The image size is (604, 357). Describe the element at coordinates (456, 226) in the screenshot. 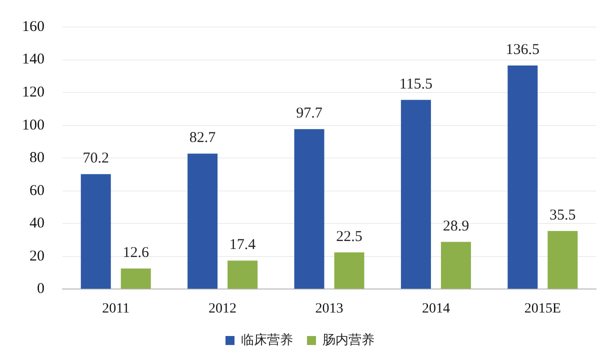

I see `data-label: 28.9` at that location.